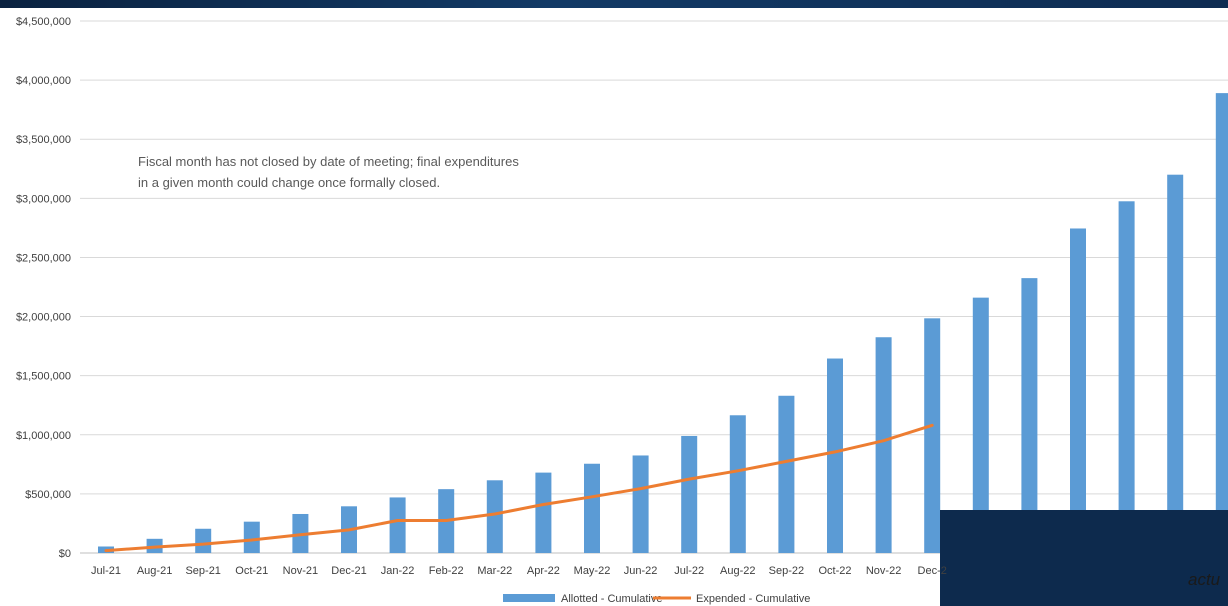  I want to click on x-tick-label: Dec-21, so click(348, 571).